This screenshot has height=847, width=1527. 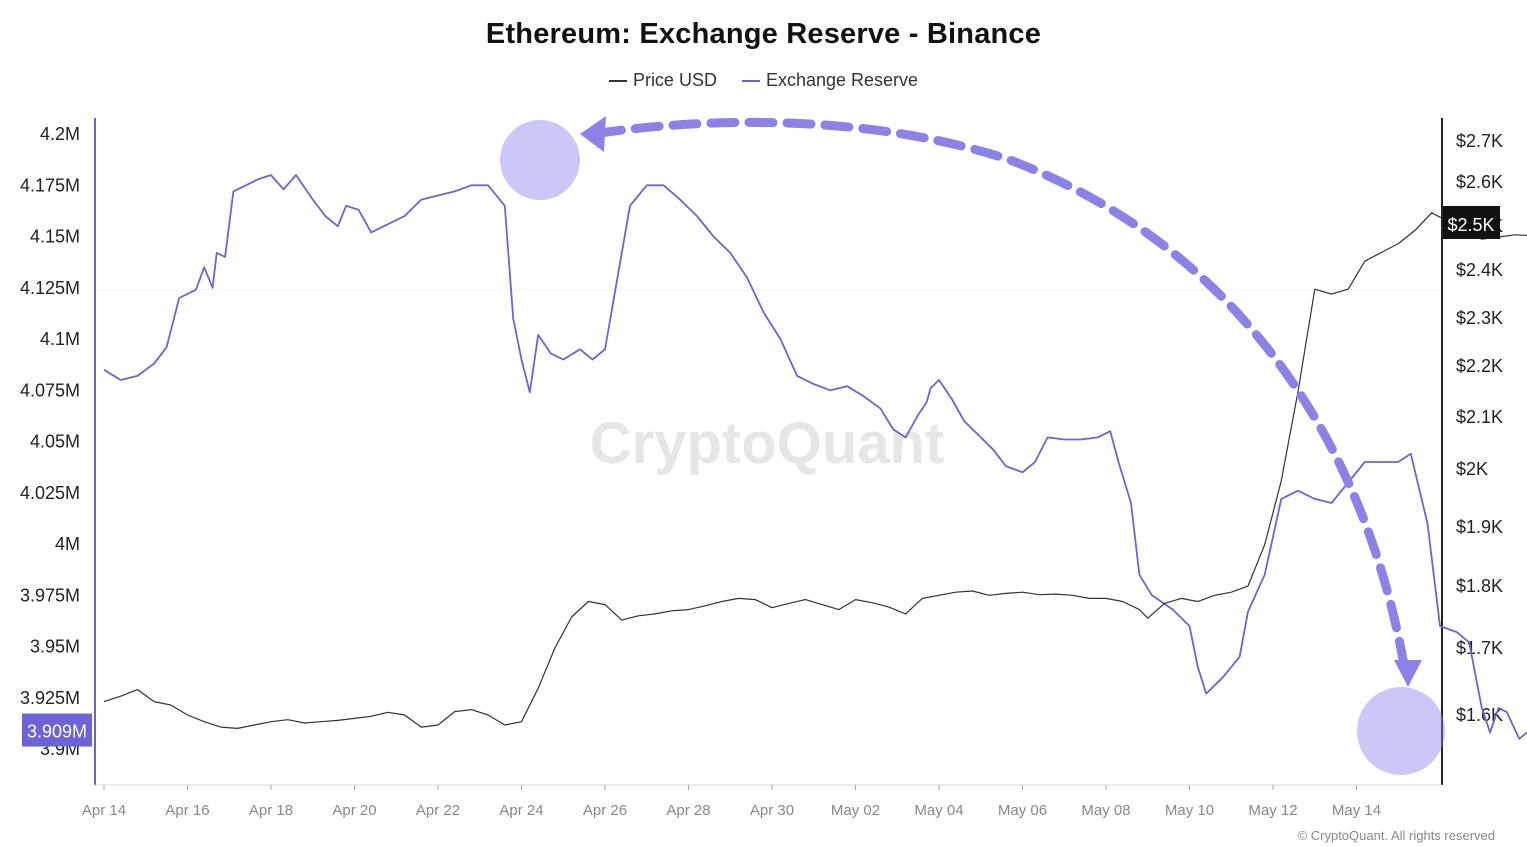 I want to click on legend-item-reserve: Exchange Reserve, so click(x=830, y=80).